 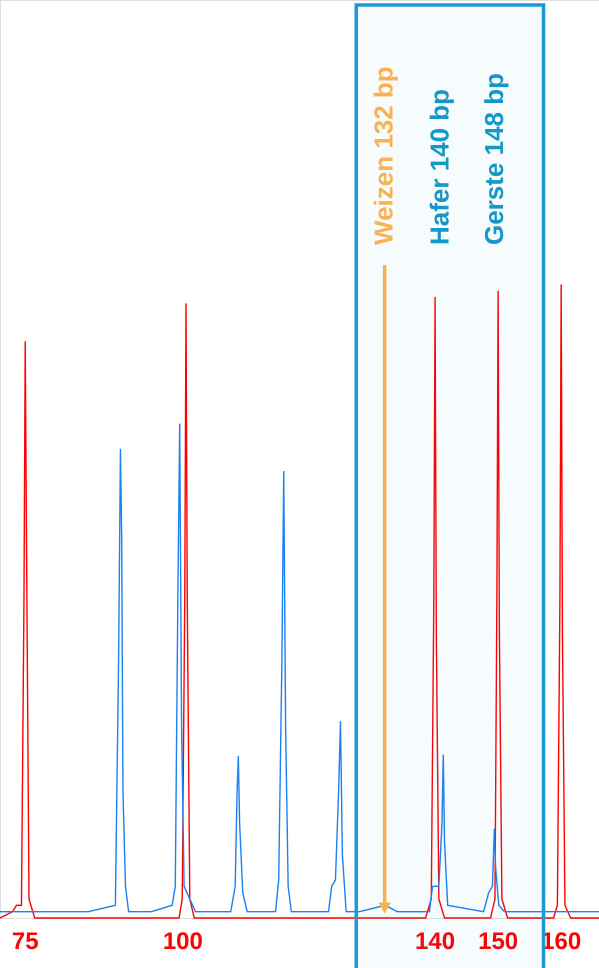 I want to click on x-tick-label: 160, so click(x=561, y=941).